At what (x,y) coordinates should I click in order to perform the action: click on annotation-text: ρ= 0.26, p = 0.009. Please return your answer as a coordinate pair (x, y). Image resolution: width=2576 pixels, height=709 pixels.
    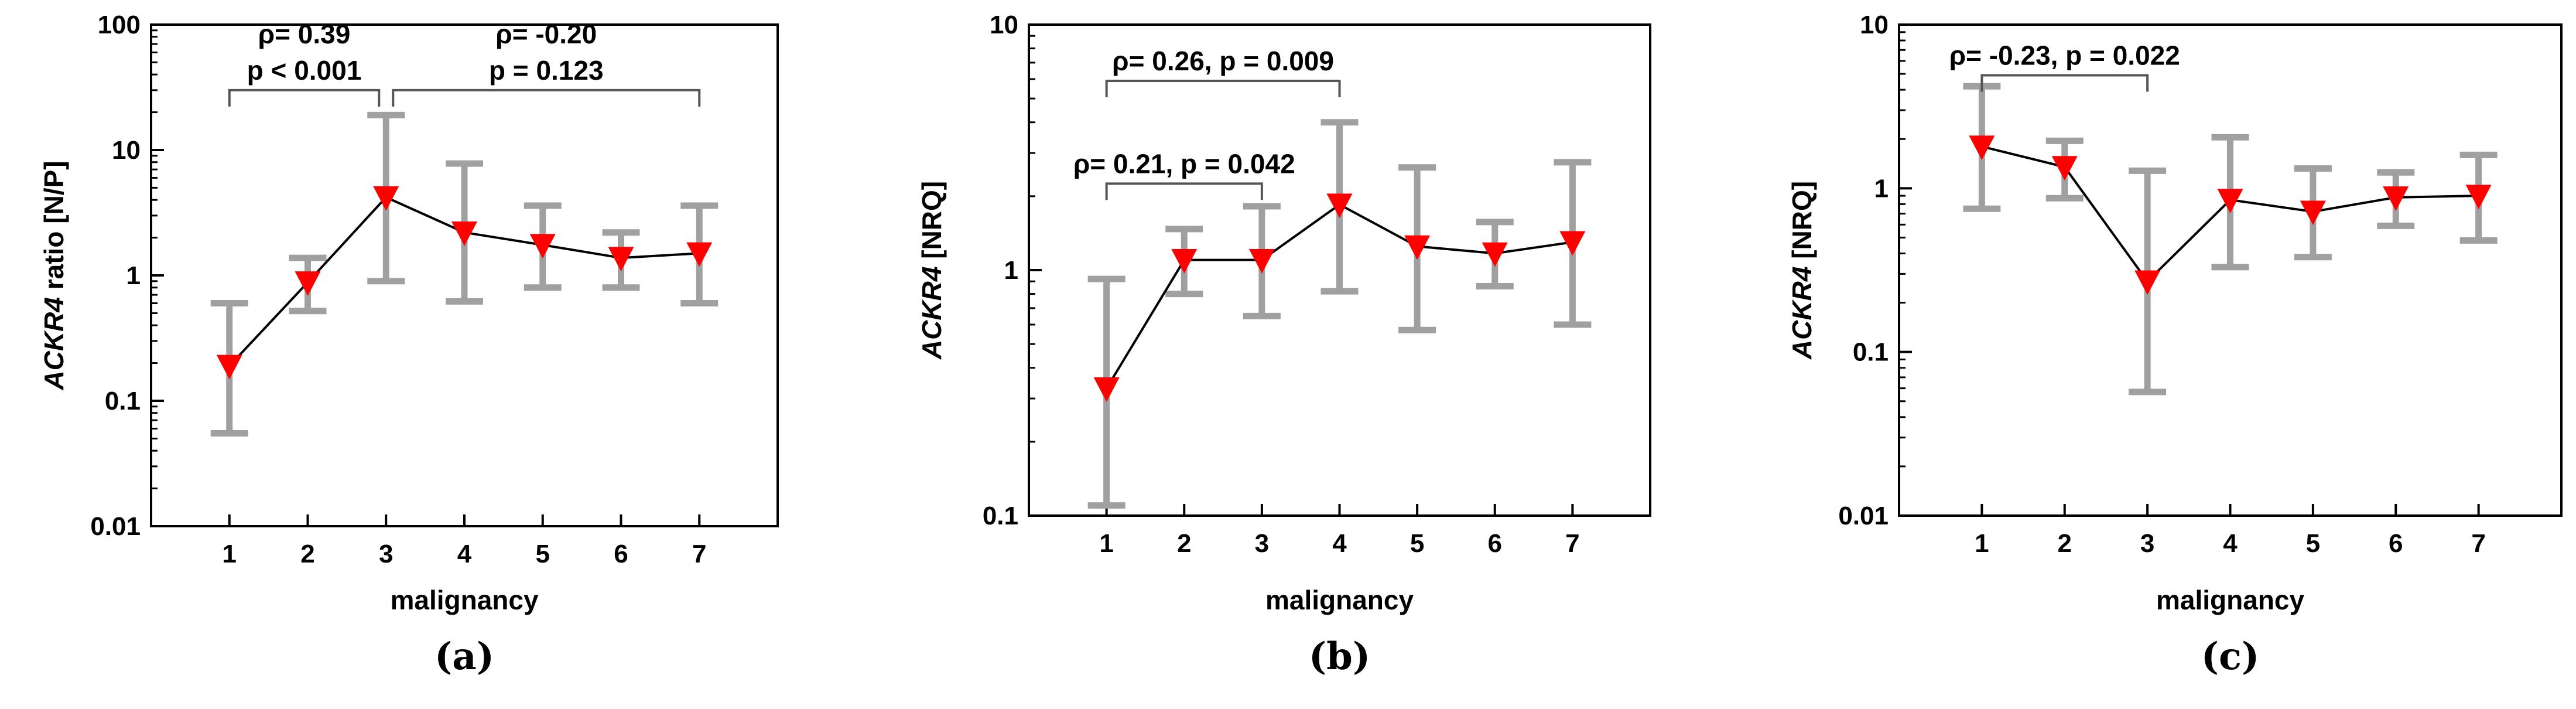
    Looking at the image, I should click on (1223, 61).